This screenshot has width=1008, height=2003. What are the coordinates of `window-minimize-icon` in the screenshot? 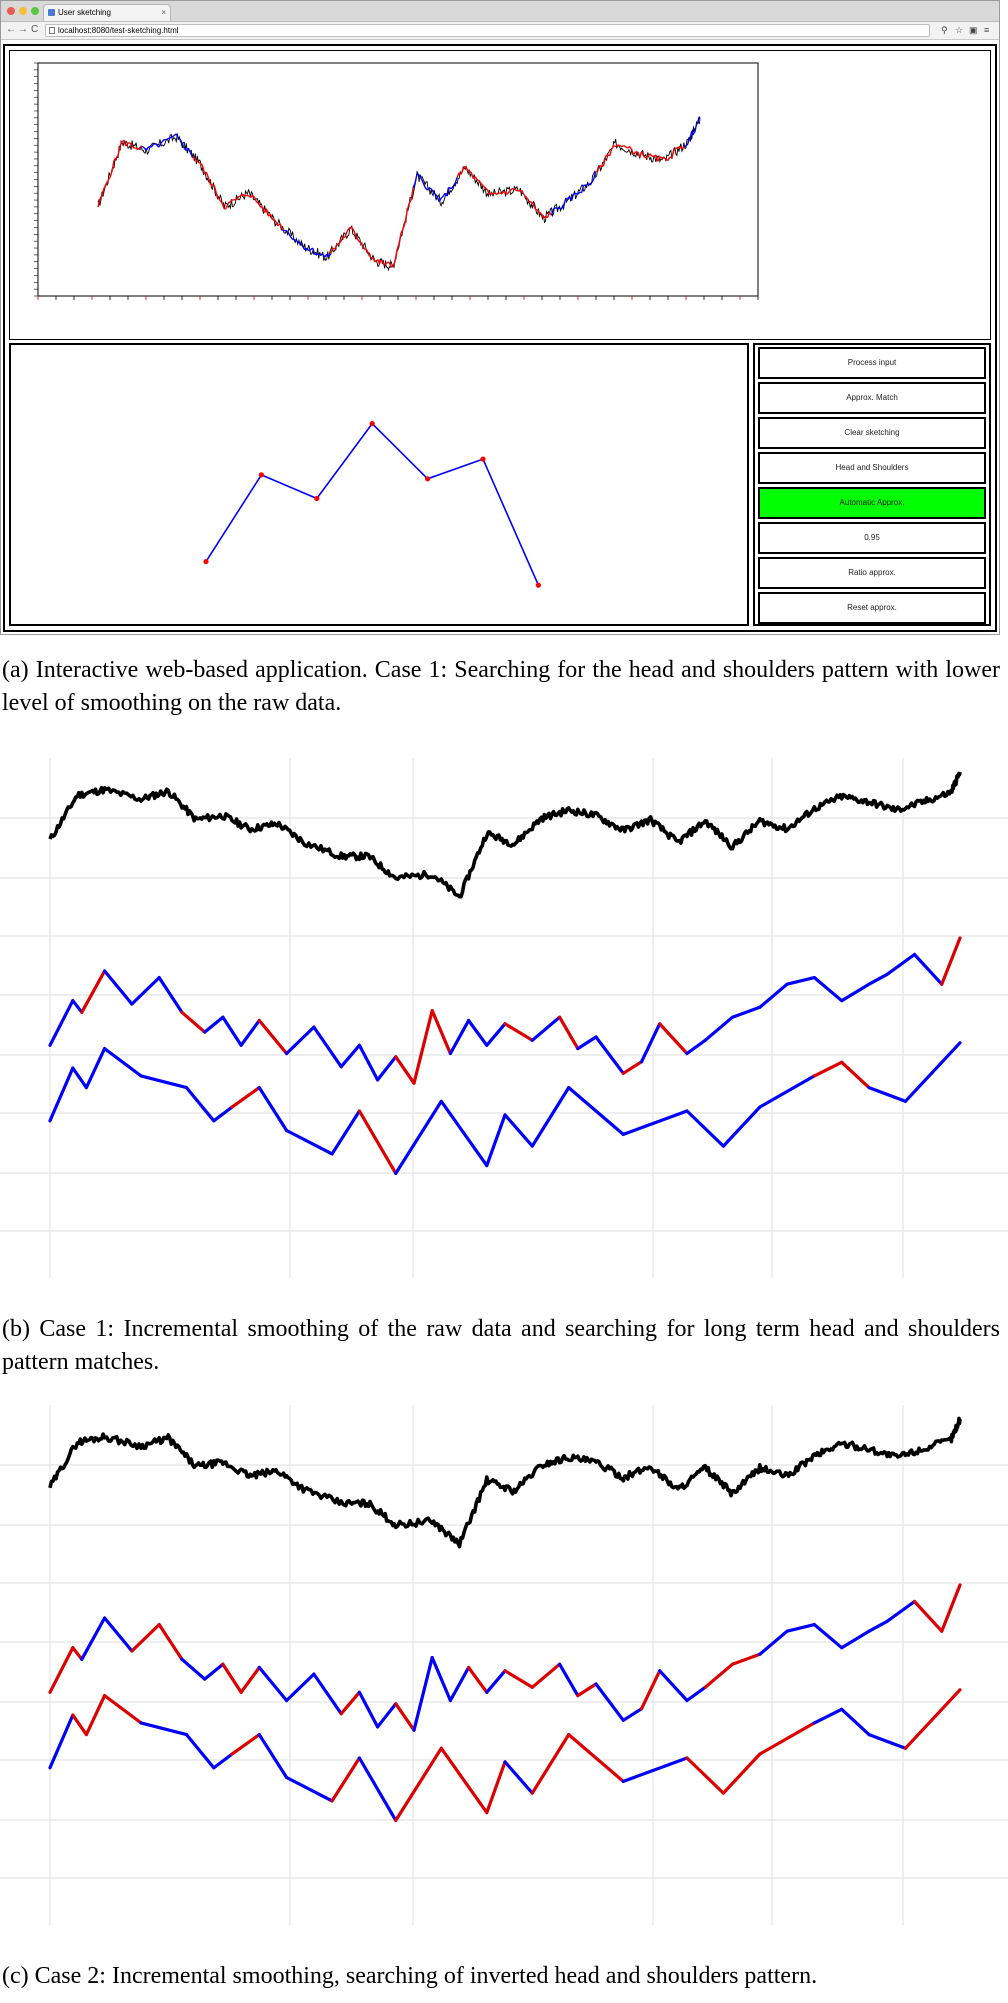 It's located at (23, 11).